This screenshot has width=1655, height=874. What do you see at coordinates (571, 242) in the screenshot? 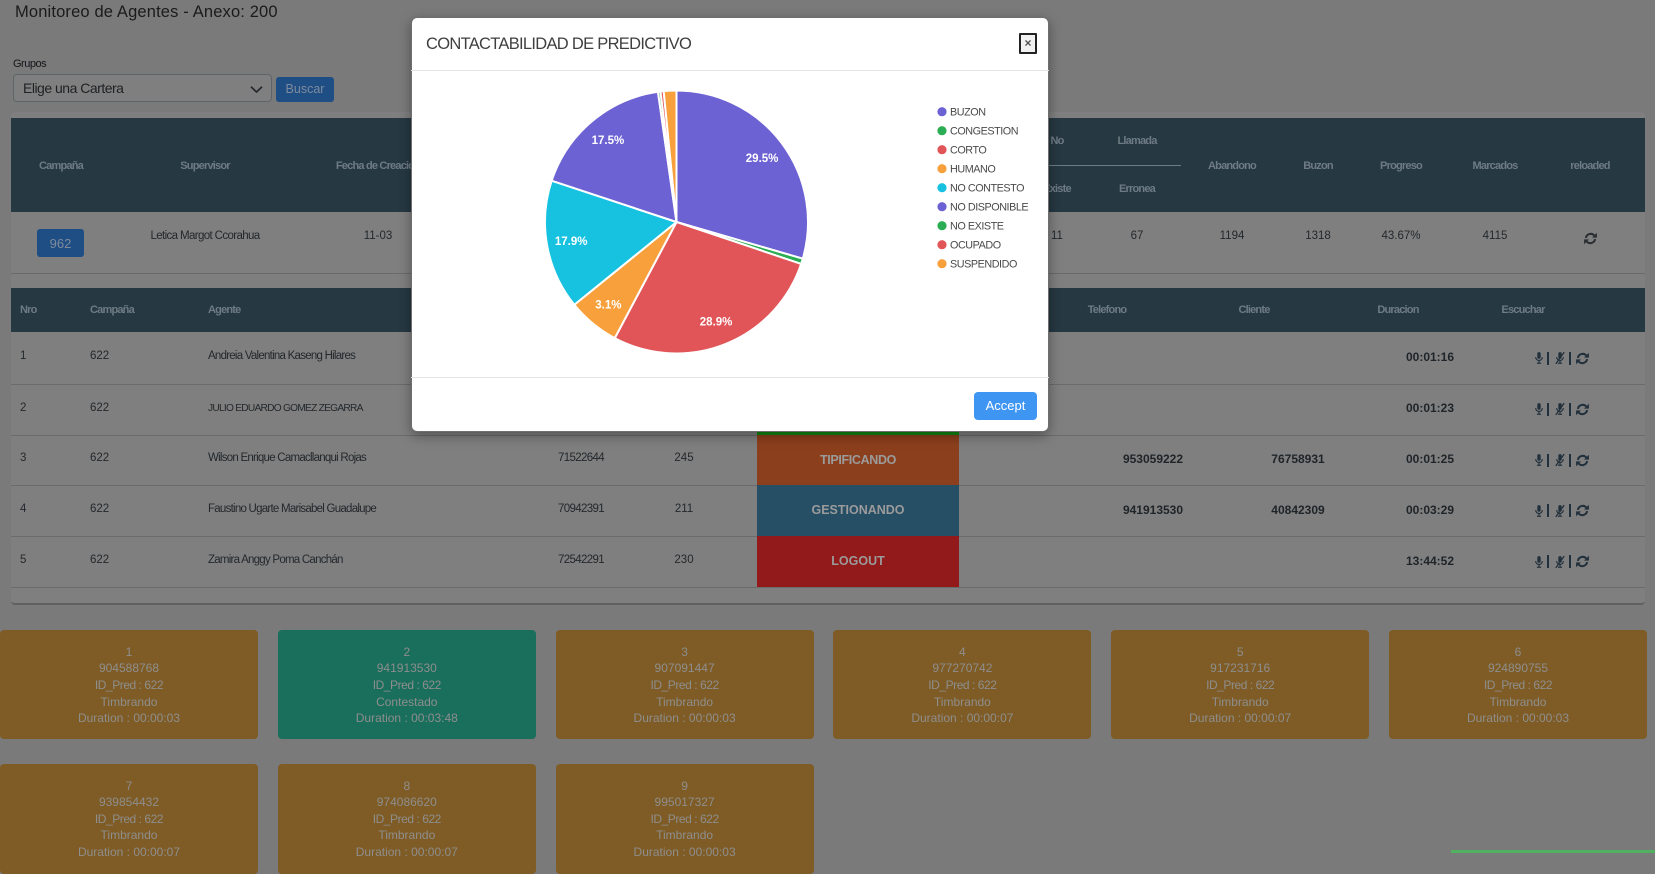
I see `svg-text: 17.9%` at bounding box center [571, 242].